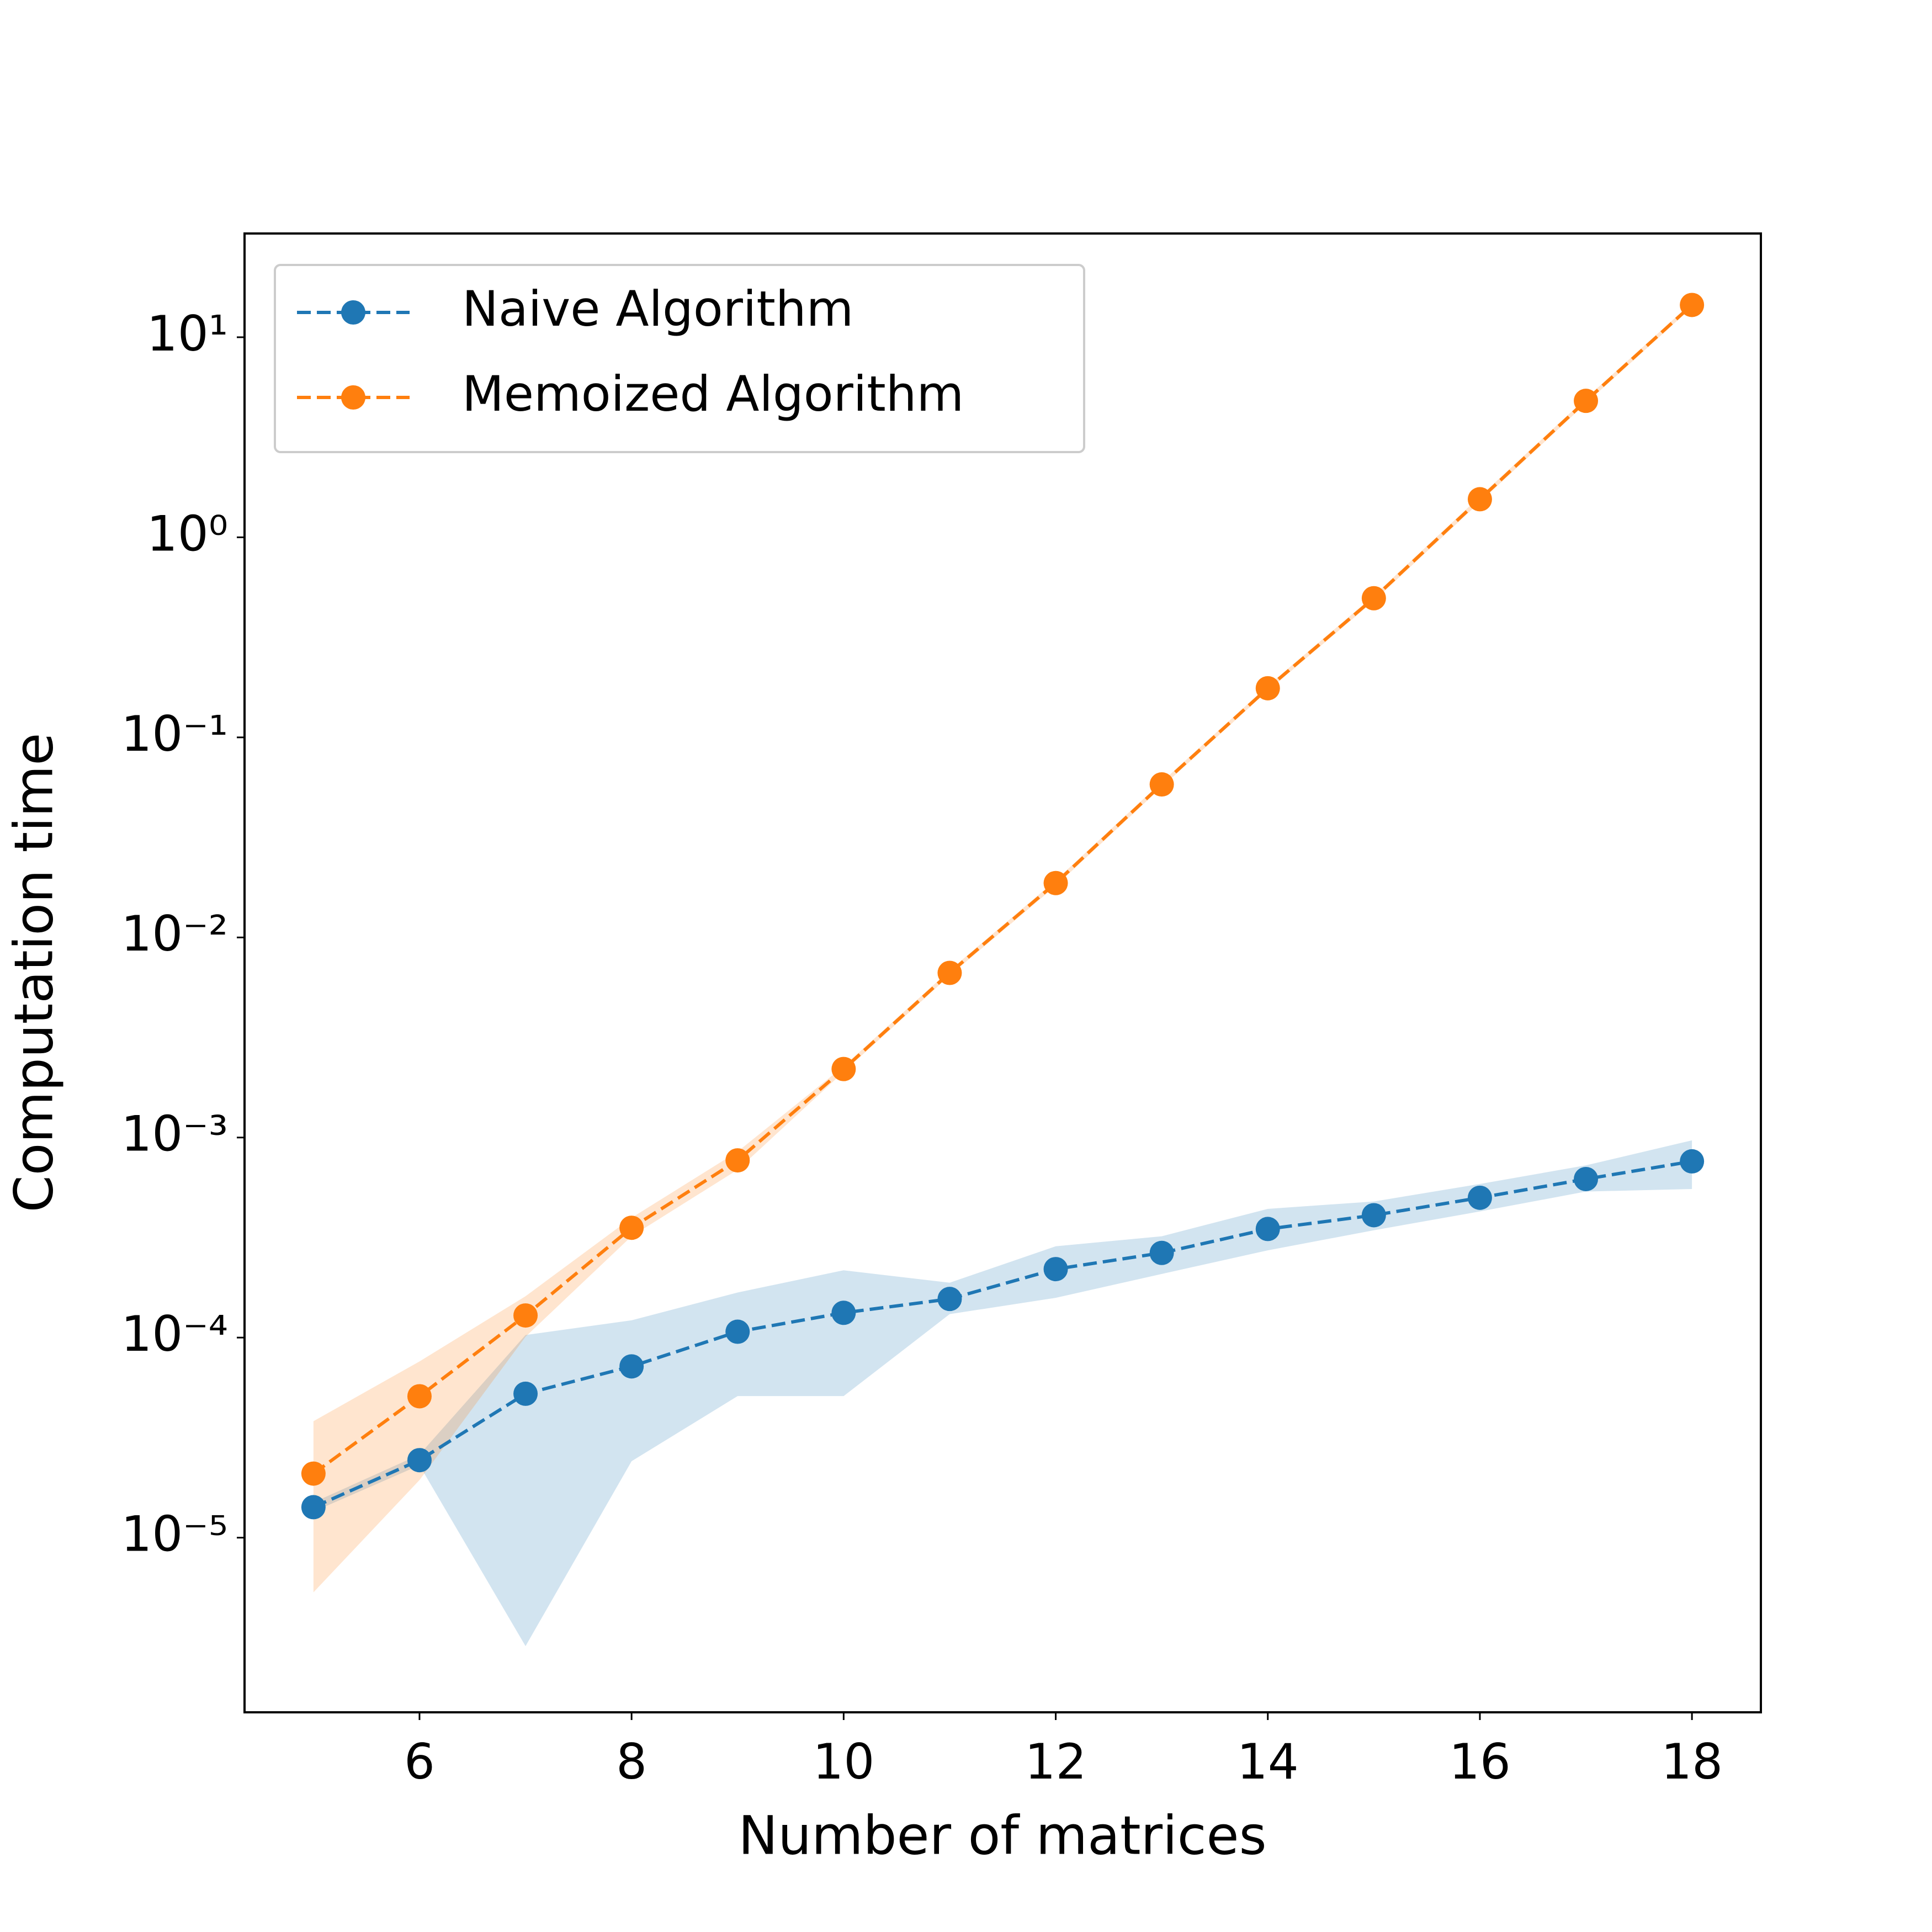  I want to click on legend-label: Naive Algorithm, so click(658, 308).